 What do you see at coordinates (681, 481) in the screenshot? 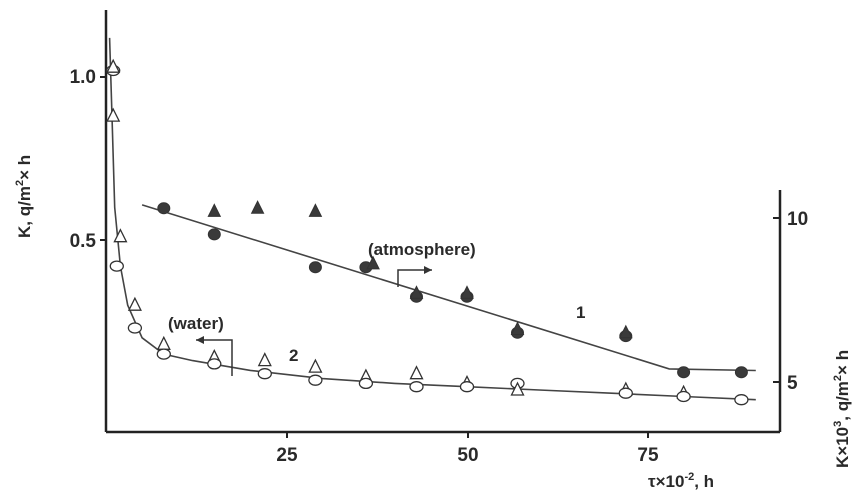
I see `x-axis-title: τ×10-2, h` at bounding box center [681, 481].